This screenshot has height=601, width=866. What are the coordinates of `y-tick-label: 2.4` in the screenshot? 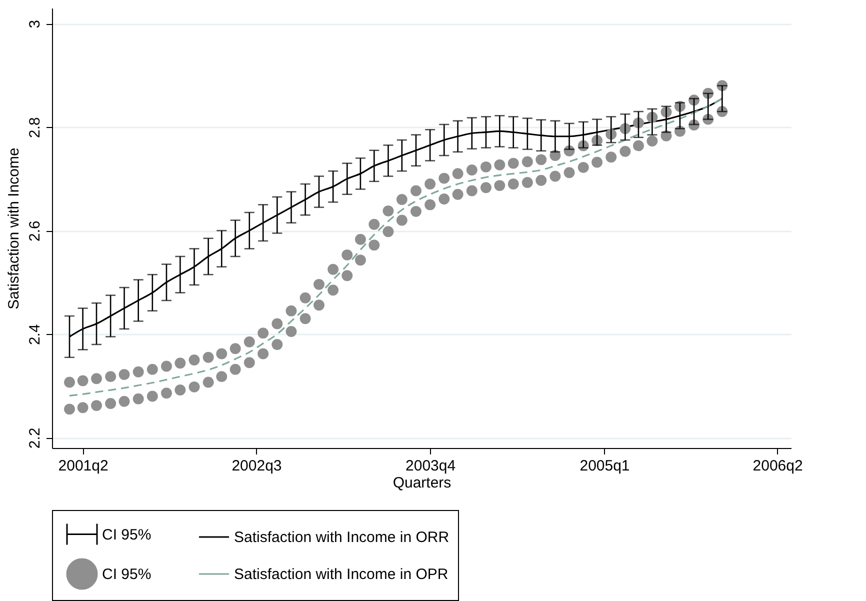 It's located at (35, 335).